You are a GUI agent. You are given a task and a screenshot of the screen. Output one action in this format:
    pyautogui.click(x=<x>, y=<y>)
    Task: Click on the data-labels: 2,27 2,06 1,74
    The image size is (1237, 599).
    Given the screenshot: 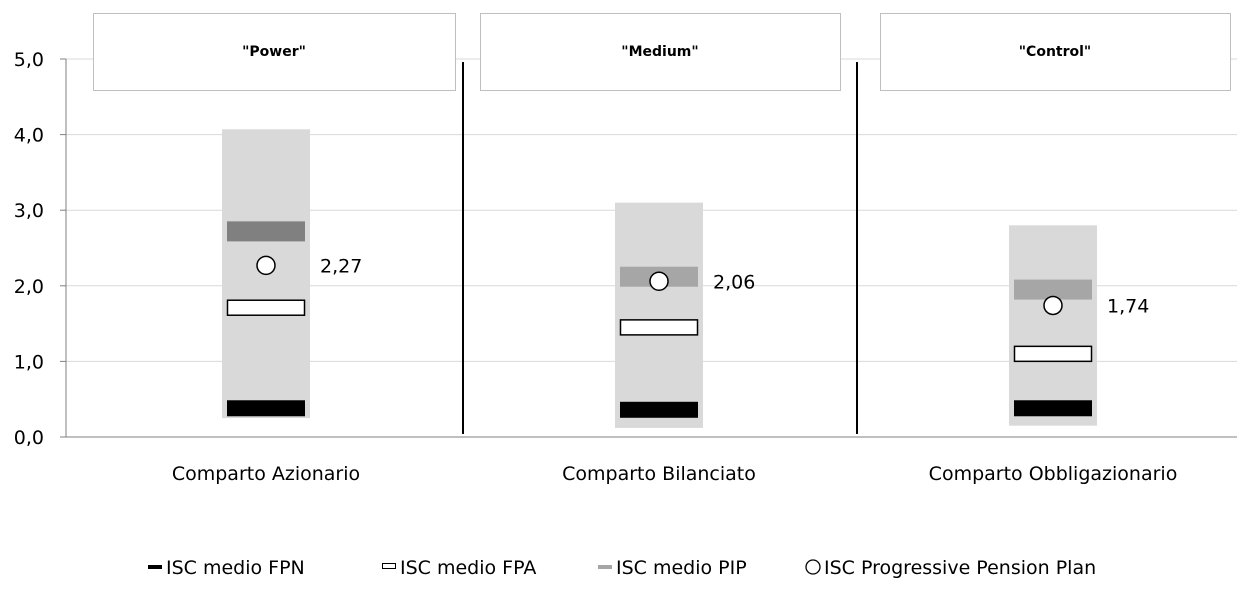 What is the action you would take?
    pyautogui.click(x=734, y=286)
    